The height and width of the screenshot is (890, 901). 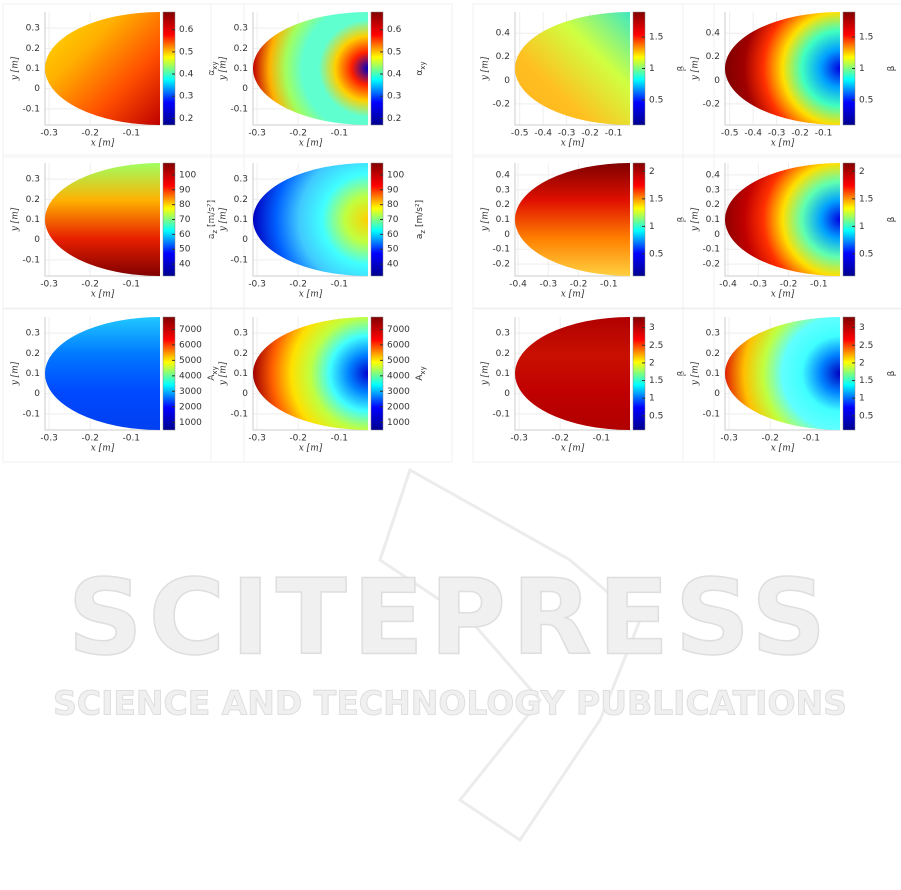 I want to click on watermark-logo, so click(x=510, y=655).